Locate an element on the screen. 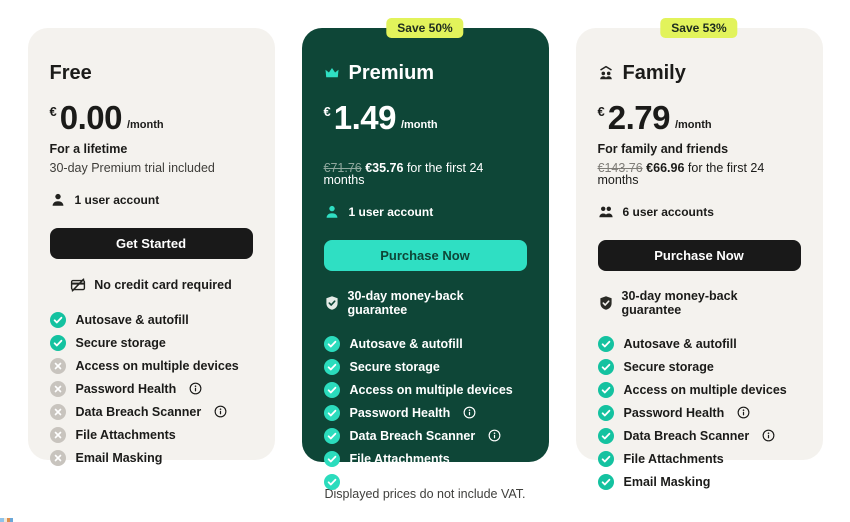 This screenshot has width=850, height=522. promo-price-note: €143.76 €66.96 for the first 24 months is located at coordinates (699, 174).